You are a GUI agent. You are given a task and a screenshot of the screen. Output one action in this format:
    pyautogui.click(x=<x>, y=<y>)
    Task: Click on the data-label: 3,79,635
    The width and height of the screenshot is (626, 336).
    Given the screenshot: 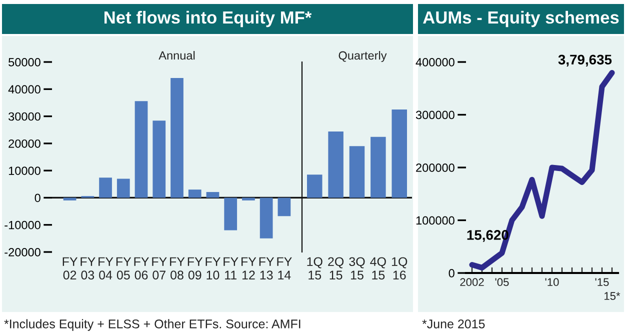 What is the action you would take?
    pyautogui.click(x=585, y=60)
    